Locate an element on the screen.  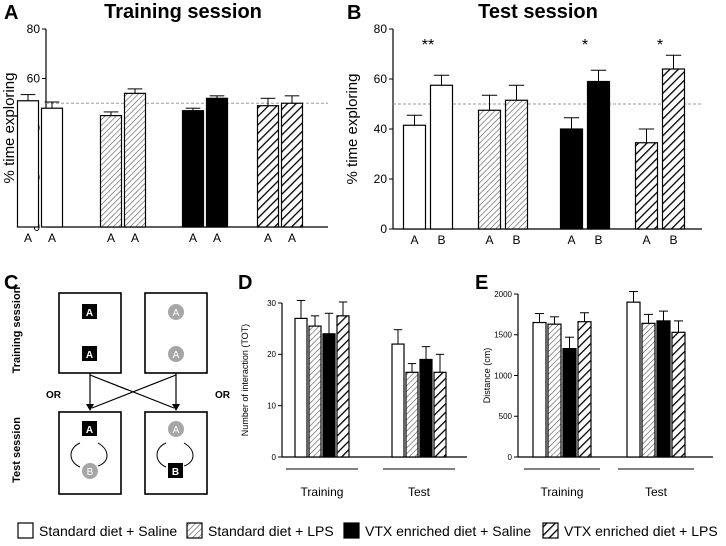
panel-letter-e: E is located at coordinates (481, 283).